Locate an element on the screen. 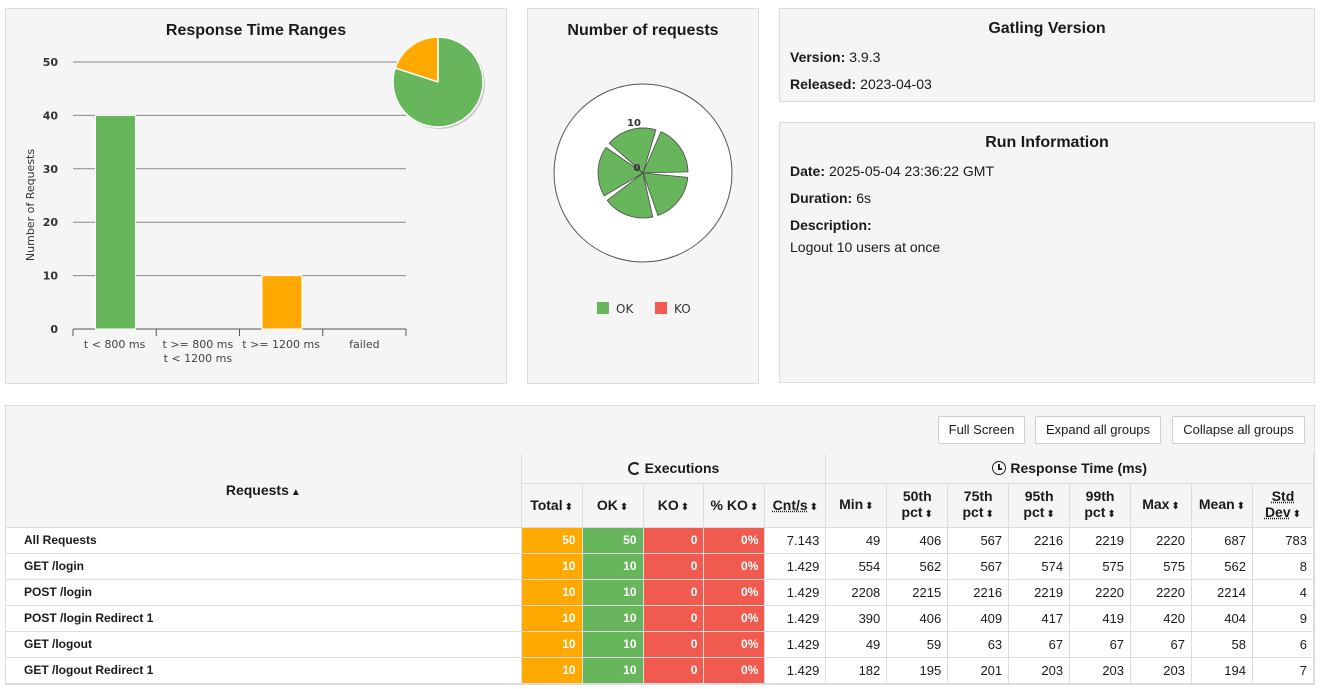 Image resolution: width=1322 pixels, height=689 pixels. request-name-cell: POST /login Redirect 1 is located at coordinates (264, 618).